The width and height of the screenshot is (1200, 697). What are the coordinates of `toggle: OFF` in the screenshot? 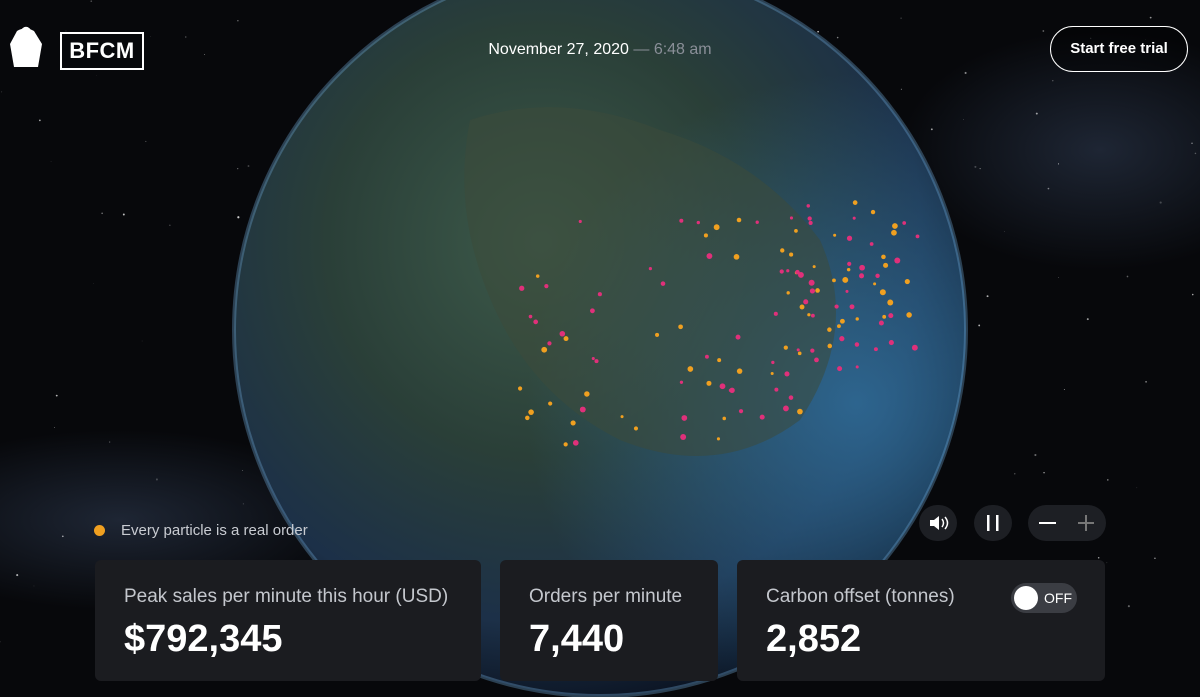 It's located at (1044, 598).